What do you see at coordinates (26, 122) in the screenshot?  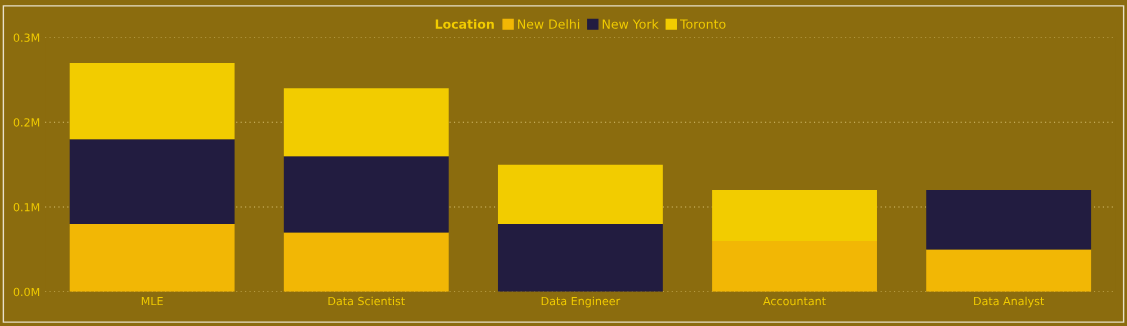 I see `y-tick-label: 0.2M` at bounding box center [26, 122].